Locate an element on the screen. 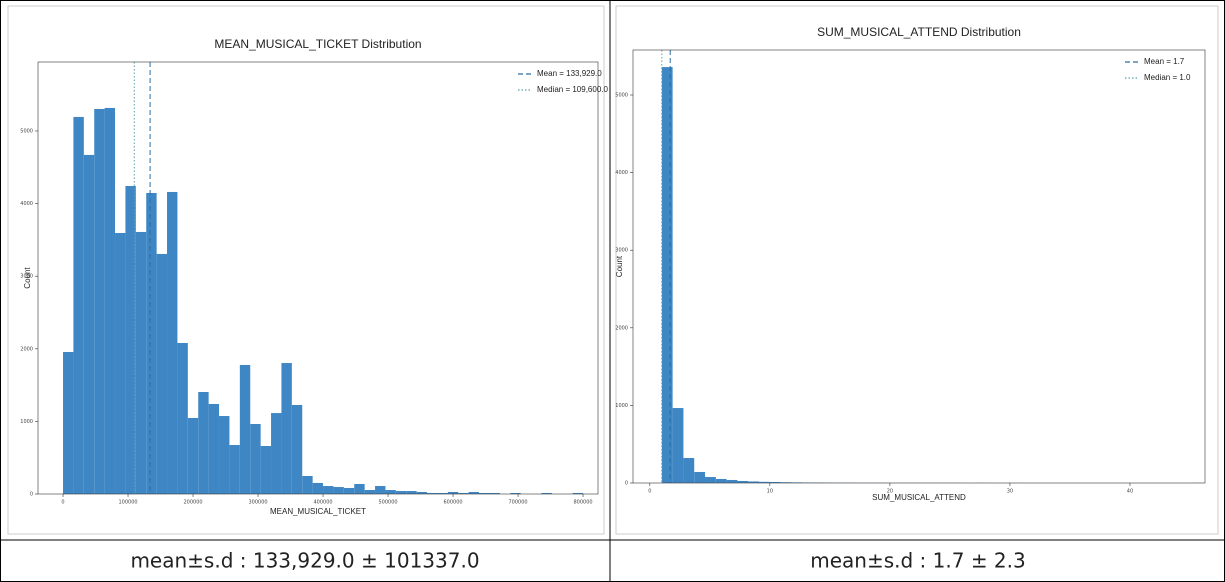 This screenshot has height=582, width=1225. x-tick-label: 30 is located at coordinates (1010, 492).